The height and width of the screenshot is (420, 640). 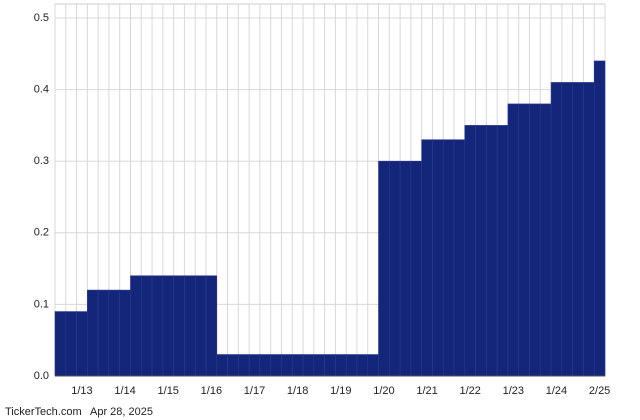 What do you see at coordinates (426, 391) in the screenshot?
I see `x-tick-label: 1/21` at bounding box center [426, 391].